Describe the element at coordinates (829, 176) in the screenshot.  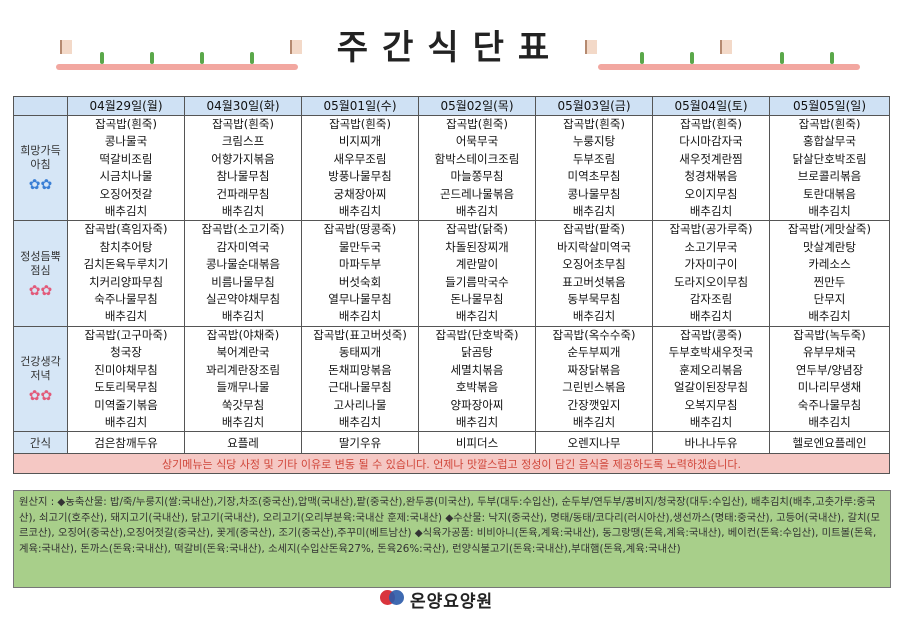
I see `menu-item: 브로콜리볶음` at that location.